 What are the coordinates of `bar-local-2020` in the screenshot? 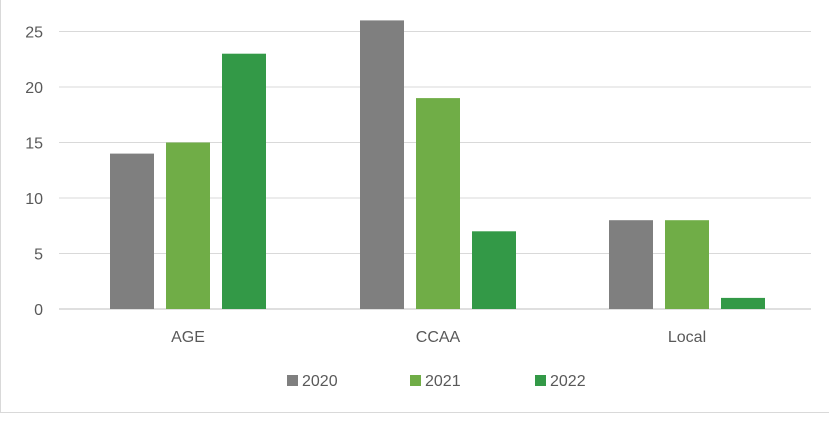 It's located at (631, 264).